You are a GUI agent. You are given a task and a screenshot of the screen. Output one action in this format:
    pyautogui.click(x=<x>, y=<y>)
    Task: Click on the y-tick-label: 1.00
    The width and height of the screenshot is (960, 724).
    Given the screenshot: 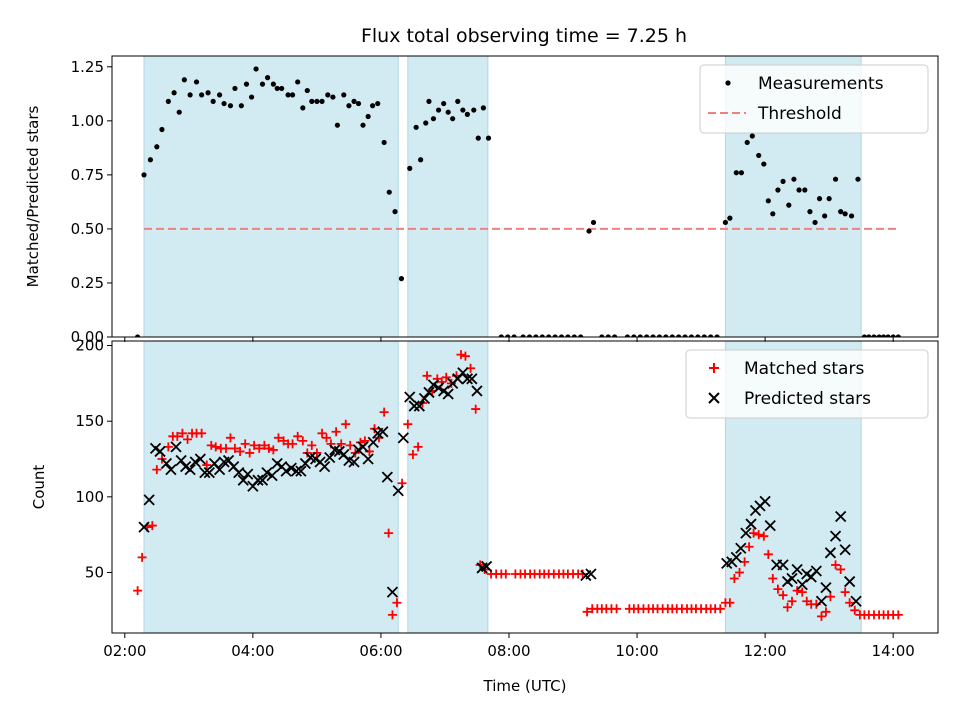 What is the action you would take?
    pyautogui.click(x=87, y=121)
    